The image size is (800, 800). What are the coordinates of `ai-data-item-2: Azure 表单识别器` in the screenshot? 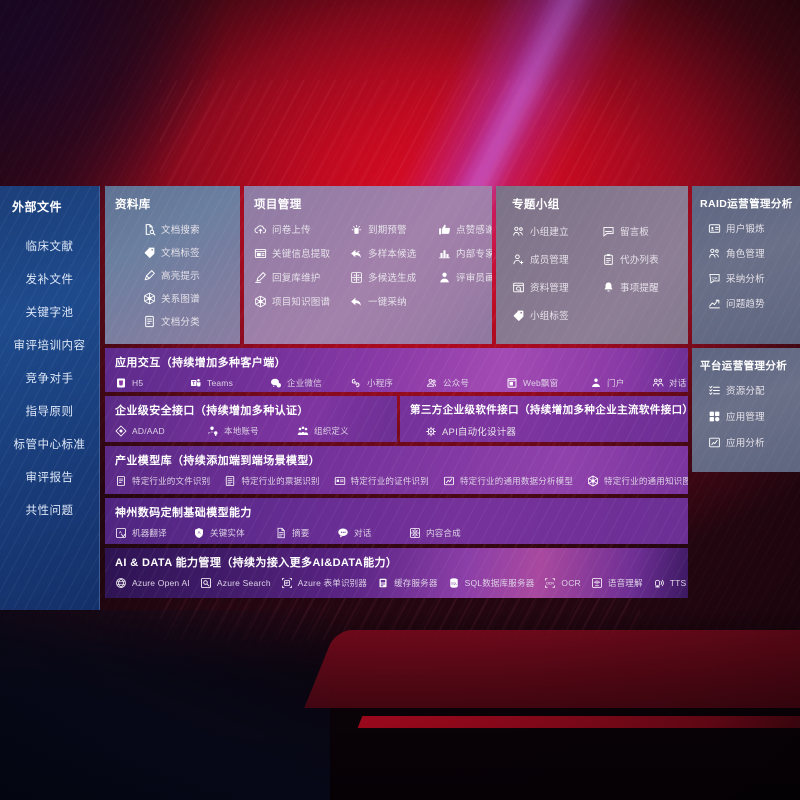 It's located at (324, 583).